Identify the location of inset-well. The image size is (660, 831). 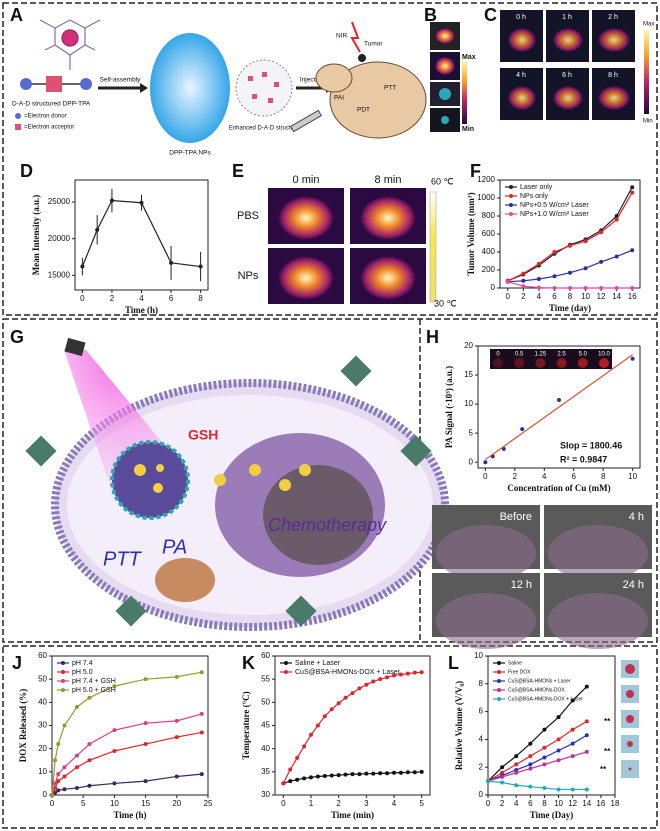
(561, 363).